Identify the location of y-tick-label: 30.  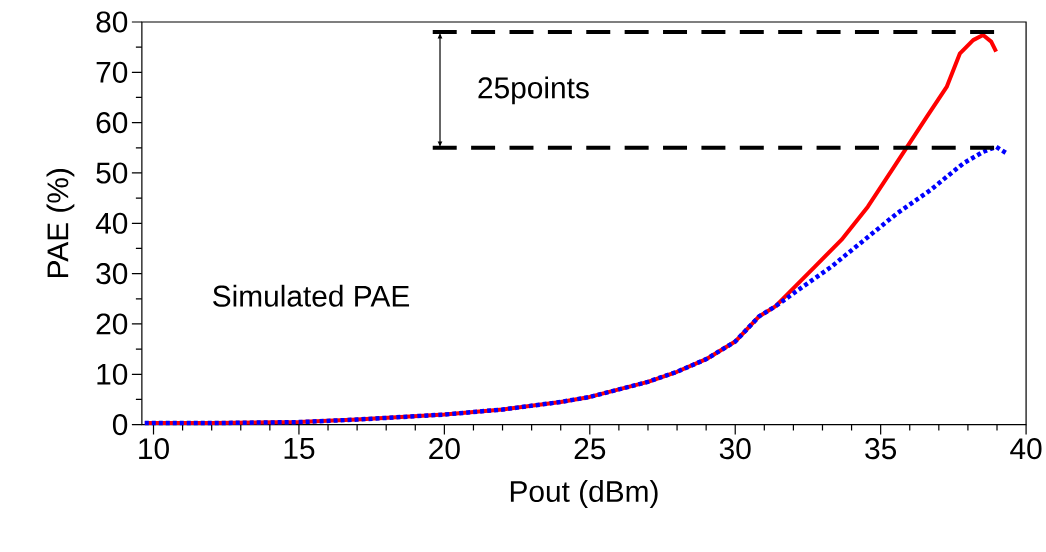
(112, 274).